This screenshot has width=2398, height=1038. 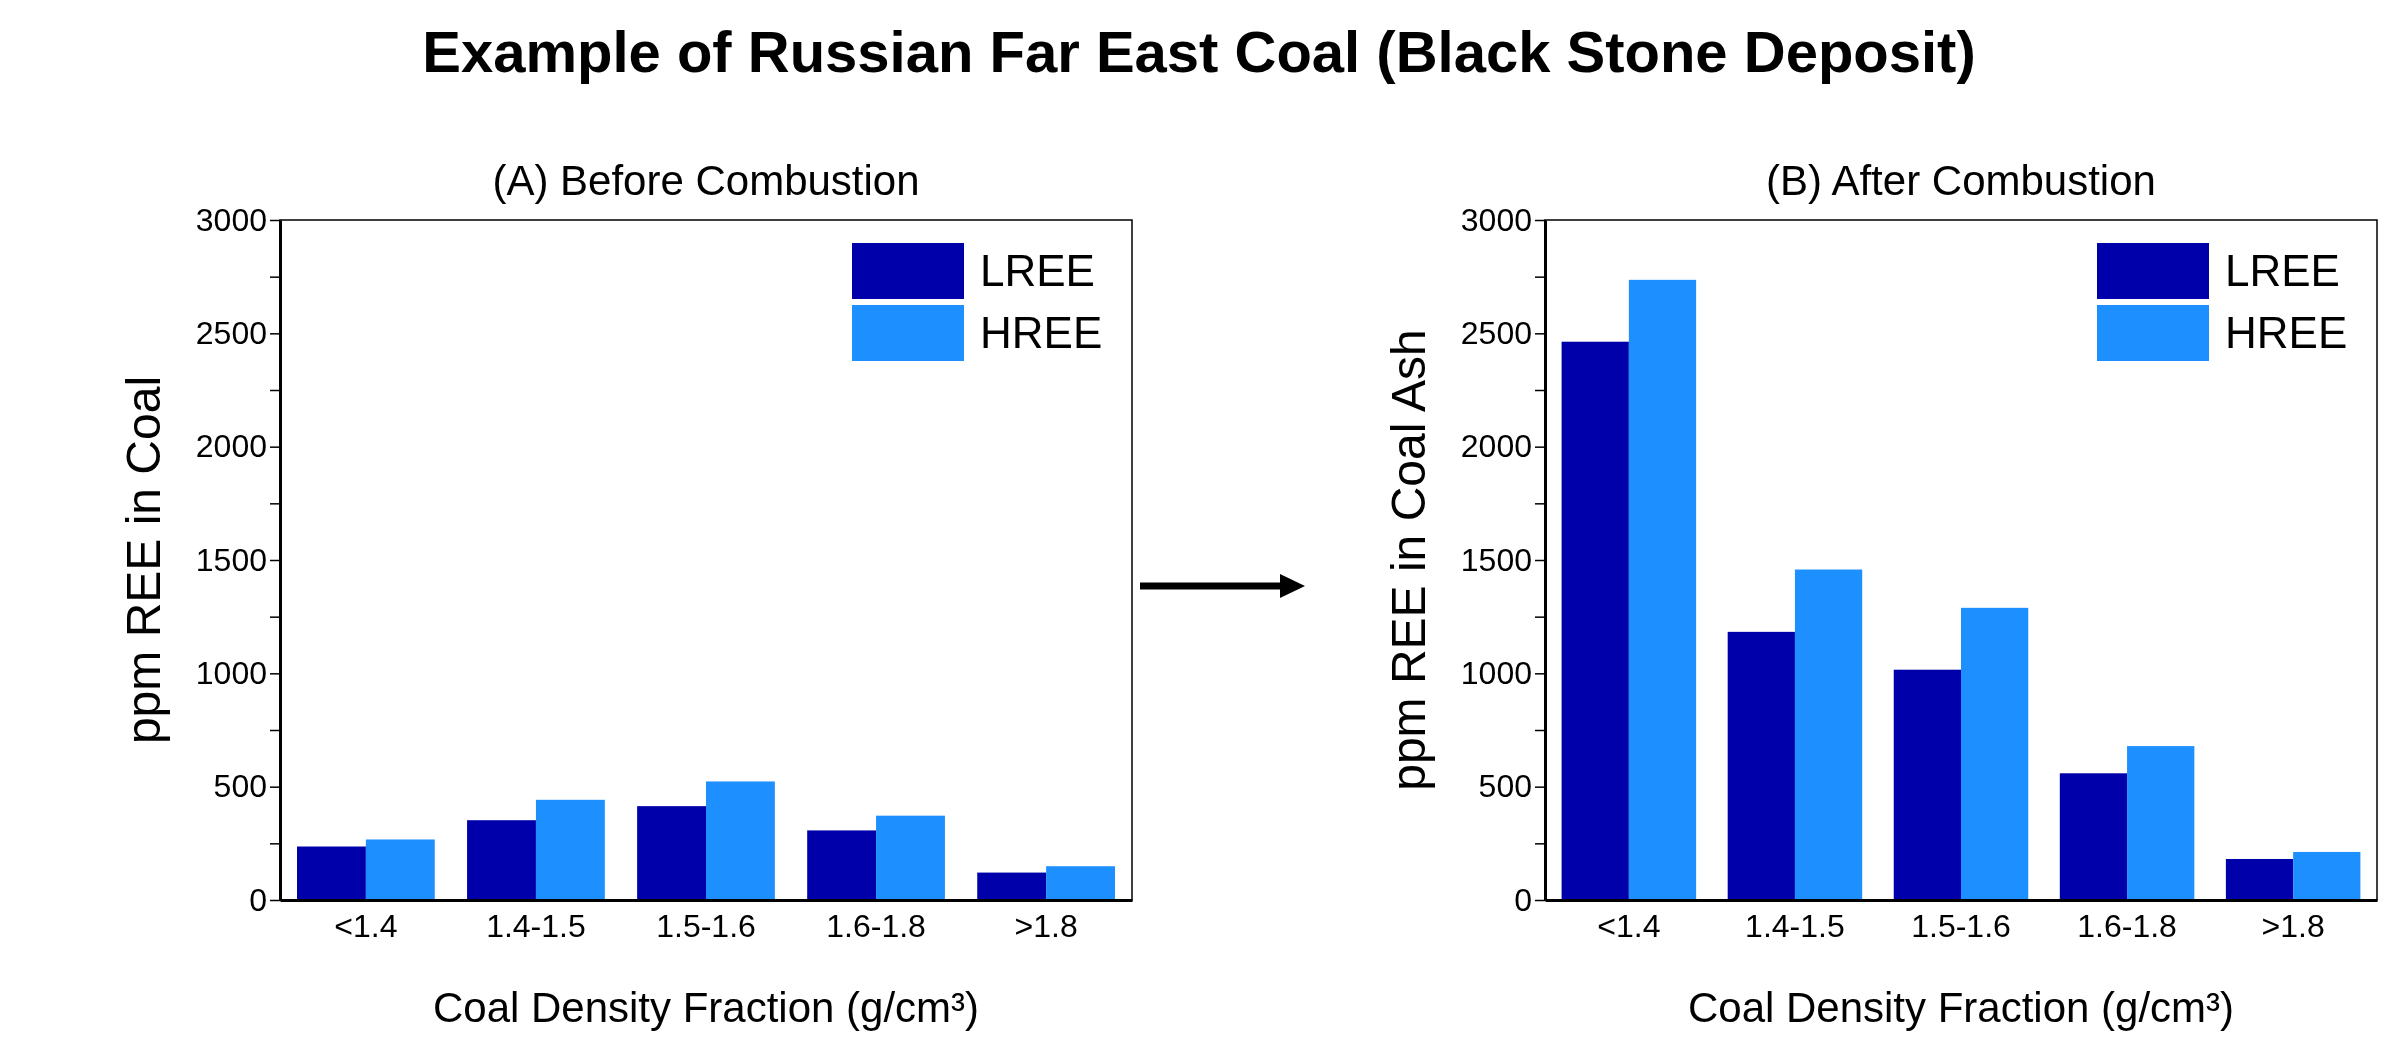 I want to click on y-axis-title: ppm REE in Coal, so click(x=143, y=560).